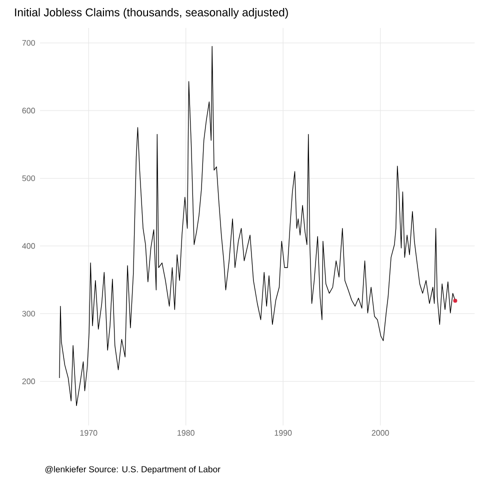 This screenshot has width=480, height=480. What do you see at coordinates (28, 43) in the screenshot?
I see `y-tick-label: 700` at bounding box center [28, 43].